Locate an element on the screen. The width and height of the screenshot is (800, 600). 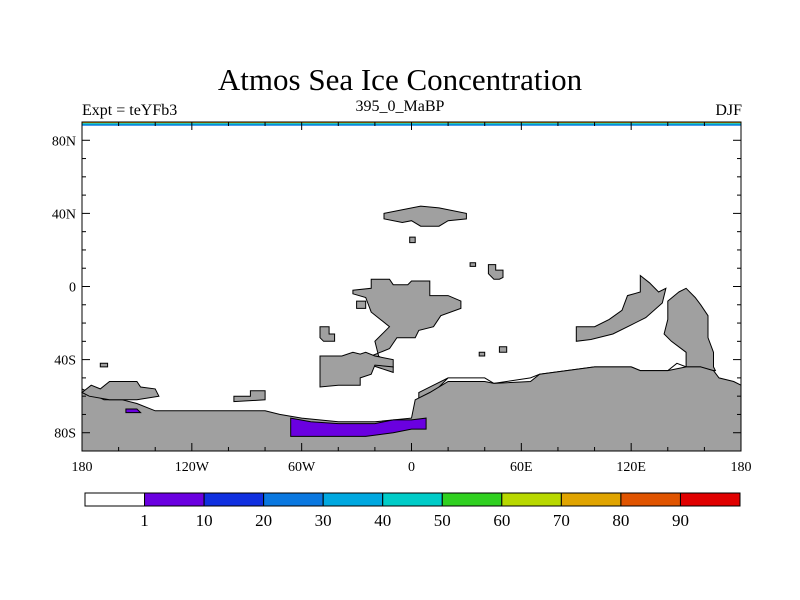
land-east-arc-a is located at coordinates (621, 308).